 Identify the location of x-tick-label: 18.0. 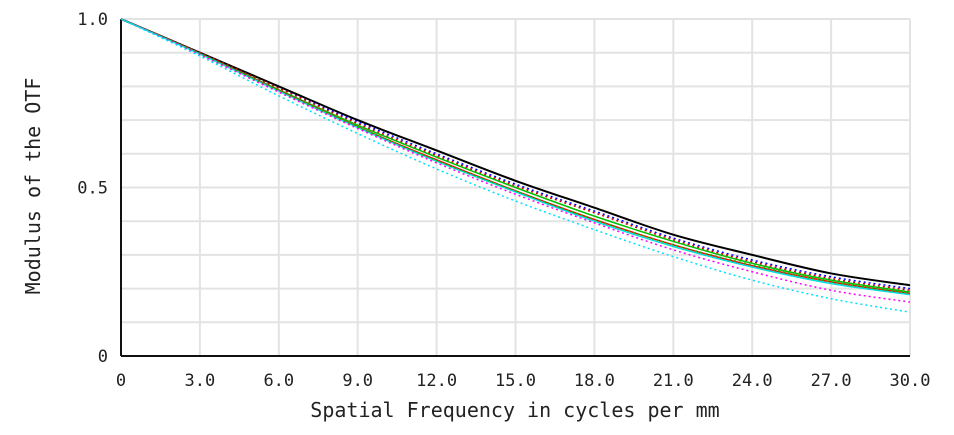
(594, 381).